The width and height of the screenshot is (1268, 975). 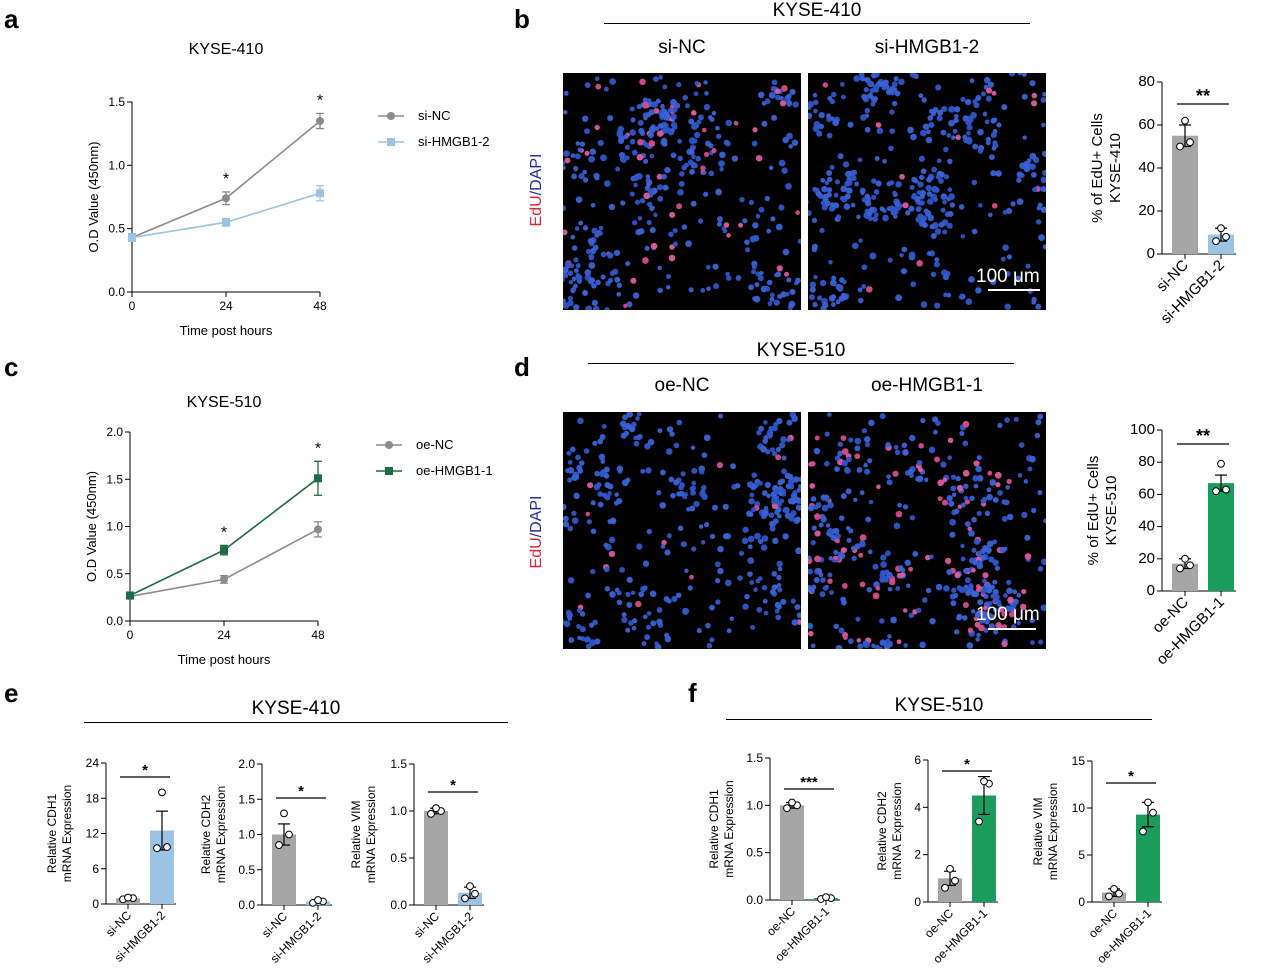 What do you see at coordinates (754, 900) in the screenshot?
I see `y-tick-label: 0.0` at bounding box center [754, 900].